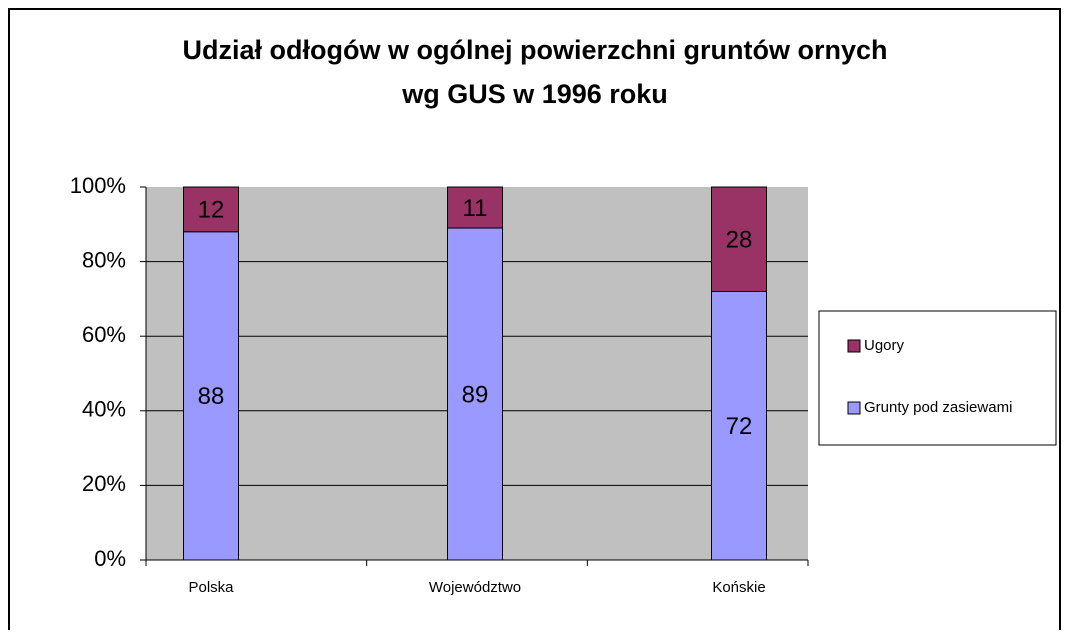 The image size is (1069, 635). I want to click on data-label: 11, so click(475, 208).